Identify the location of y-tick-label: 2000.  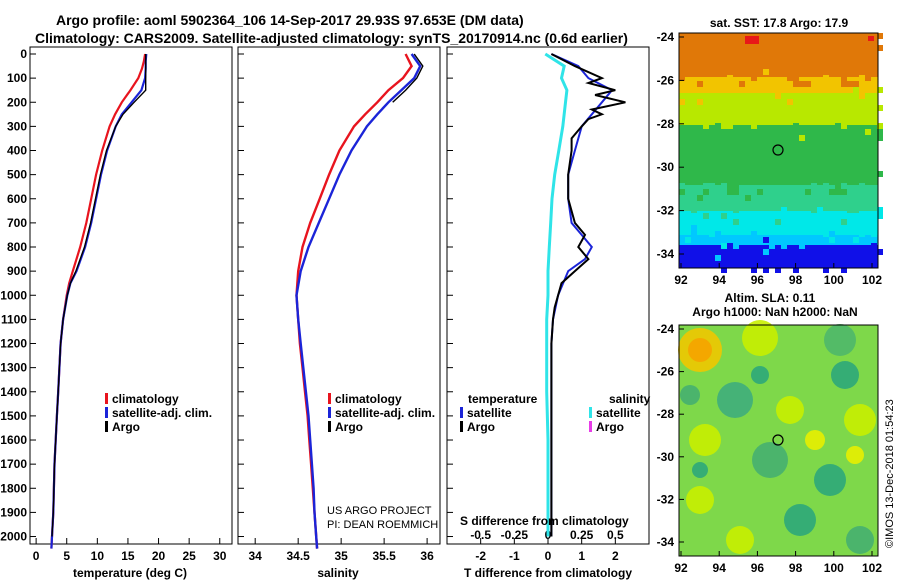
(13, 537).